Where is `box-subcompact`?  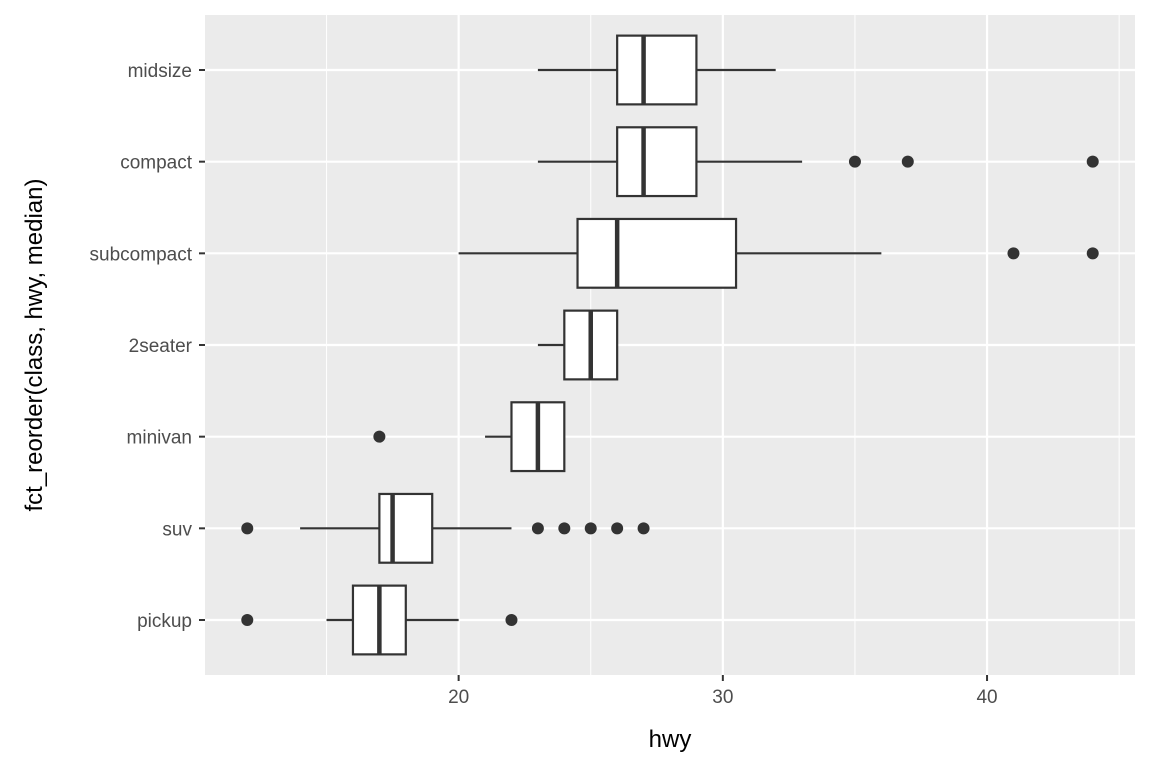
box-subcompact is located at coordinates (778, 253).